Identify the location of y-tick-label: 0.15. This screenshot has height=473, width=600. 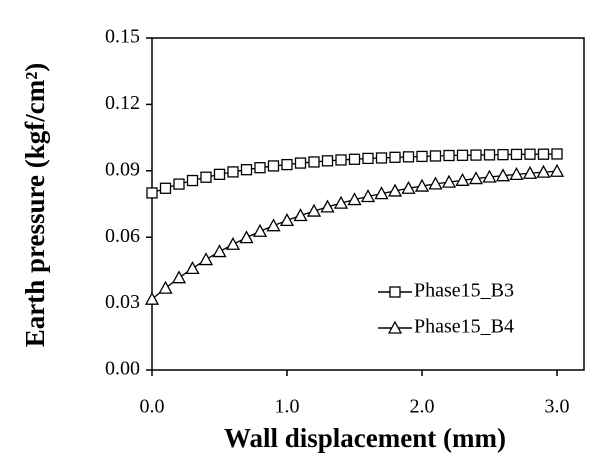
(122, 37).